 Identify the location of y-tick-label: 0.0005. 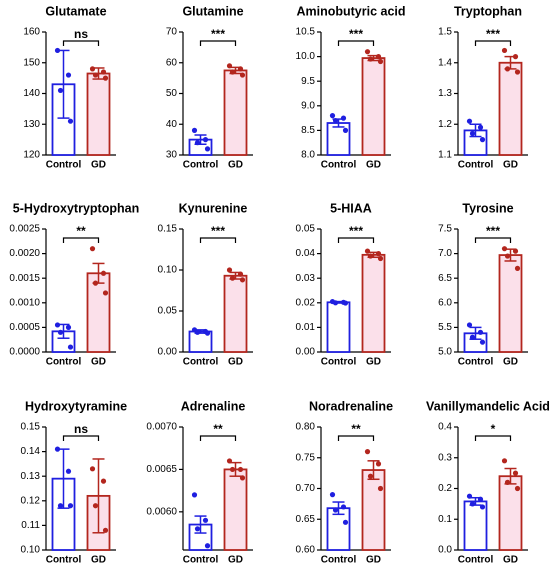
(24, 327).